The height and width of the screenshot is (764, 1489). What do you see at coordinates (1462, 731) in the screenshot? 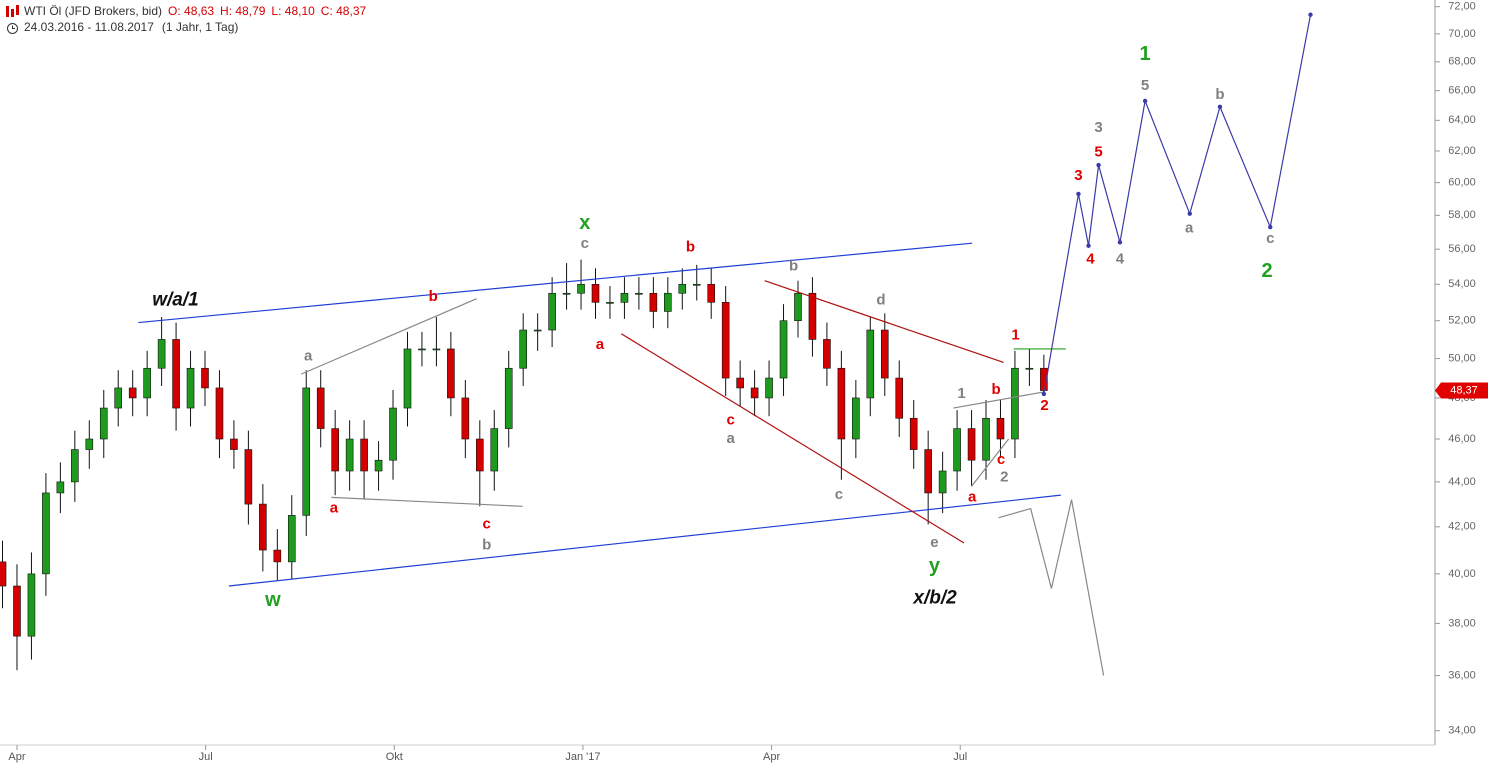
I see `y-tick-label: 34,00` at bounding box center [1462, 731].